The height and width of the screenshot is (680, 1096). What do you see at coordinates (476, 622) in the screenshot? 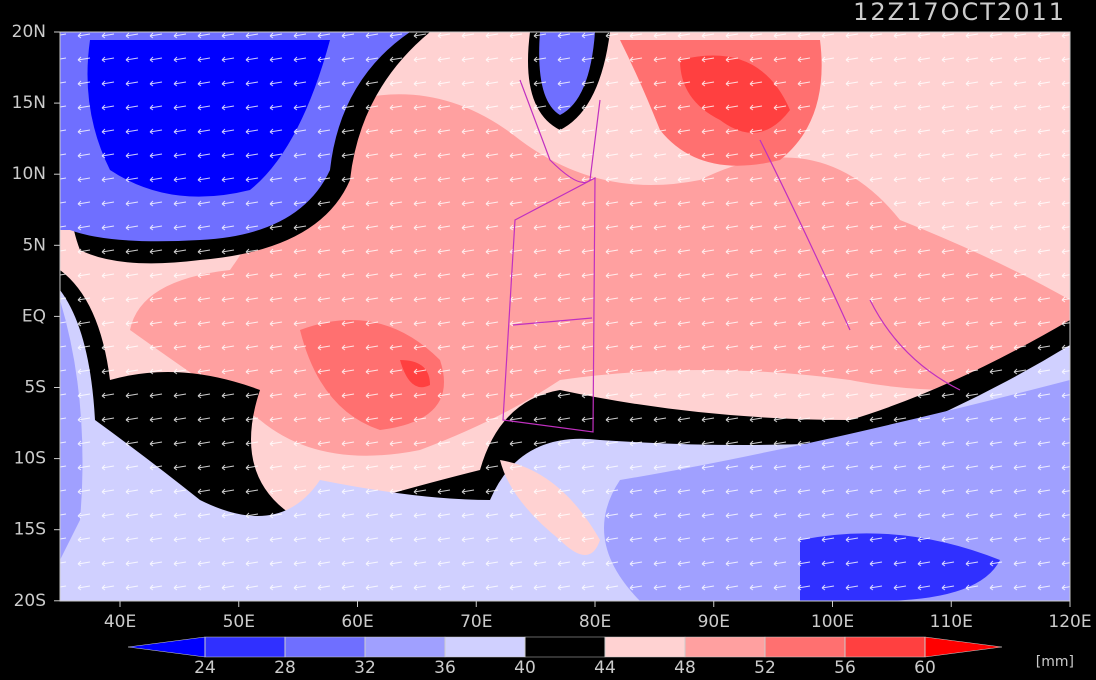
I see `lon-label: 70E` at bounding box center [476, 622].